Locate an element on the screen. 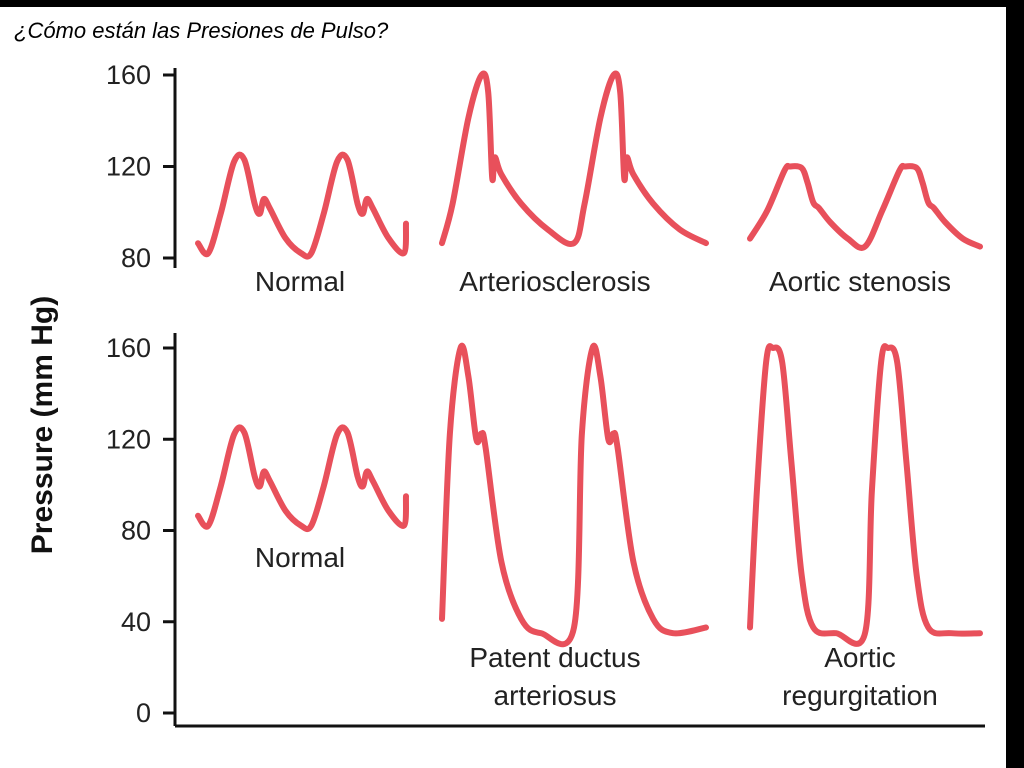  y-tick-label-top-80: 80 is located at coordinates (136, 258).